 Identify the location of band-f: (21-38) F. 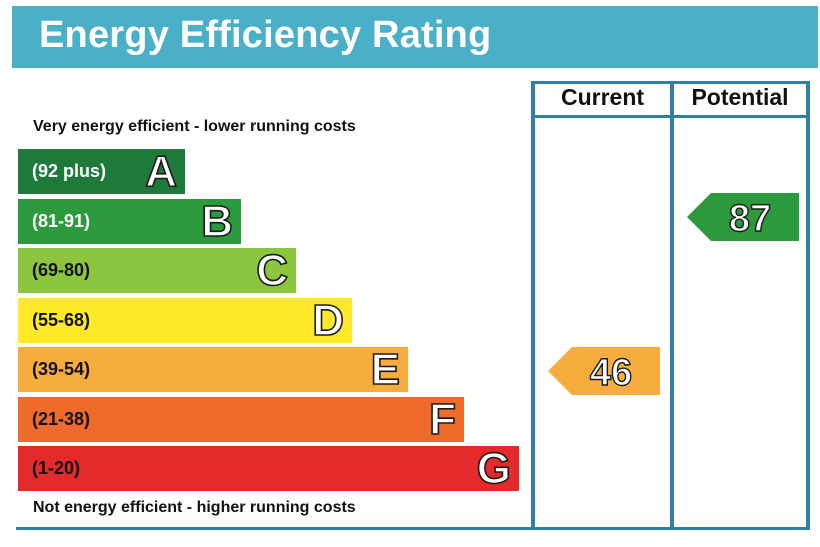
(241, 419).